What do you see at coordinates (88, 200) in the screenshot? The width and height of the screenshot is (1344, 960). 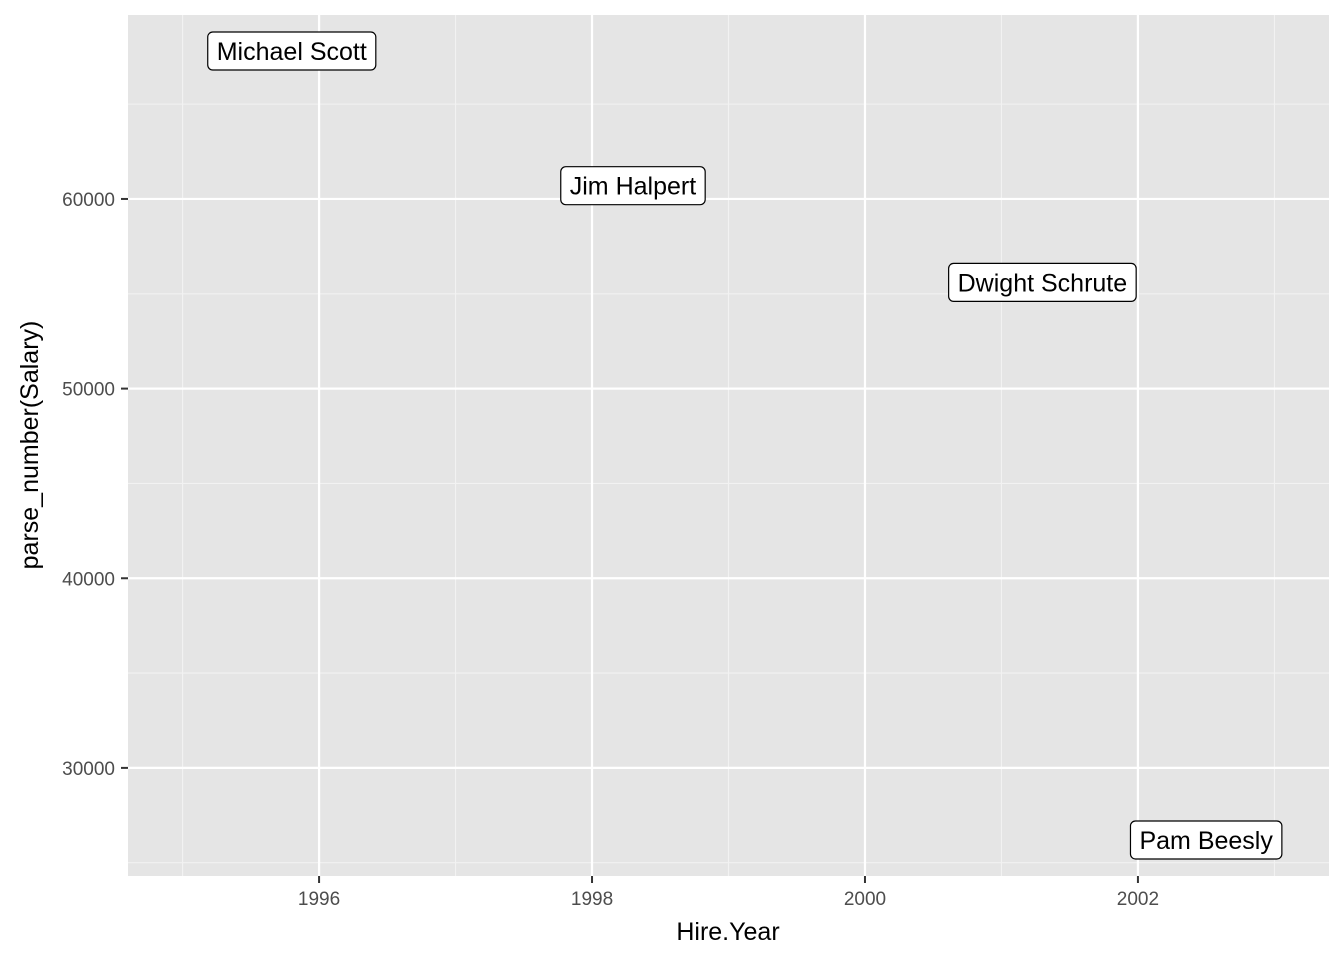 I see `y-tick-label: 60000` at bounding box center [88, 200].